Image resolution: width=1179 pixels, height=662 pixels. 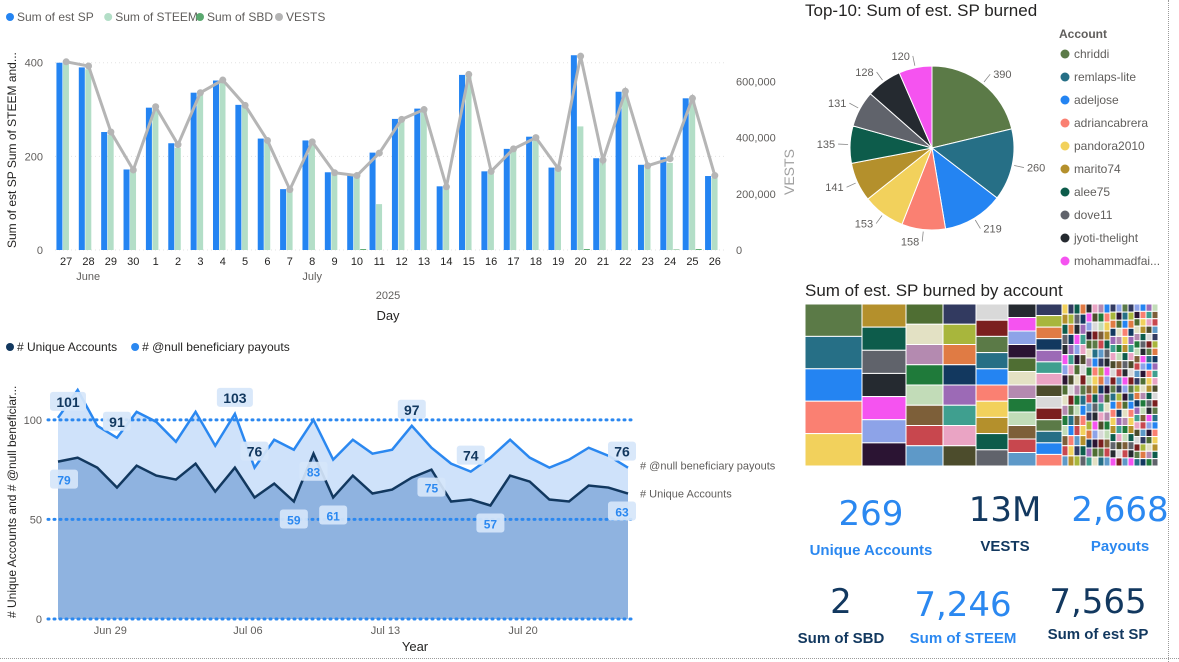 What do you see at coordinates (1120, 546) in the screenshot?
I see `kpi-payouts-label: Payouts` at bounding box center [1120, 546].